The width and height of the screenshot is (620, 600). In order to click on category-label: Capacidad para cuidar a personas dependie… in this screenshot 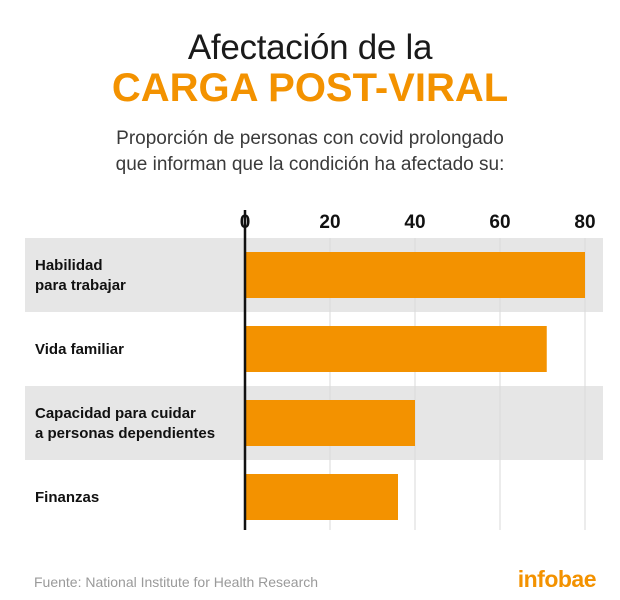, I will do `click(125, 423)`.